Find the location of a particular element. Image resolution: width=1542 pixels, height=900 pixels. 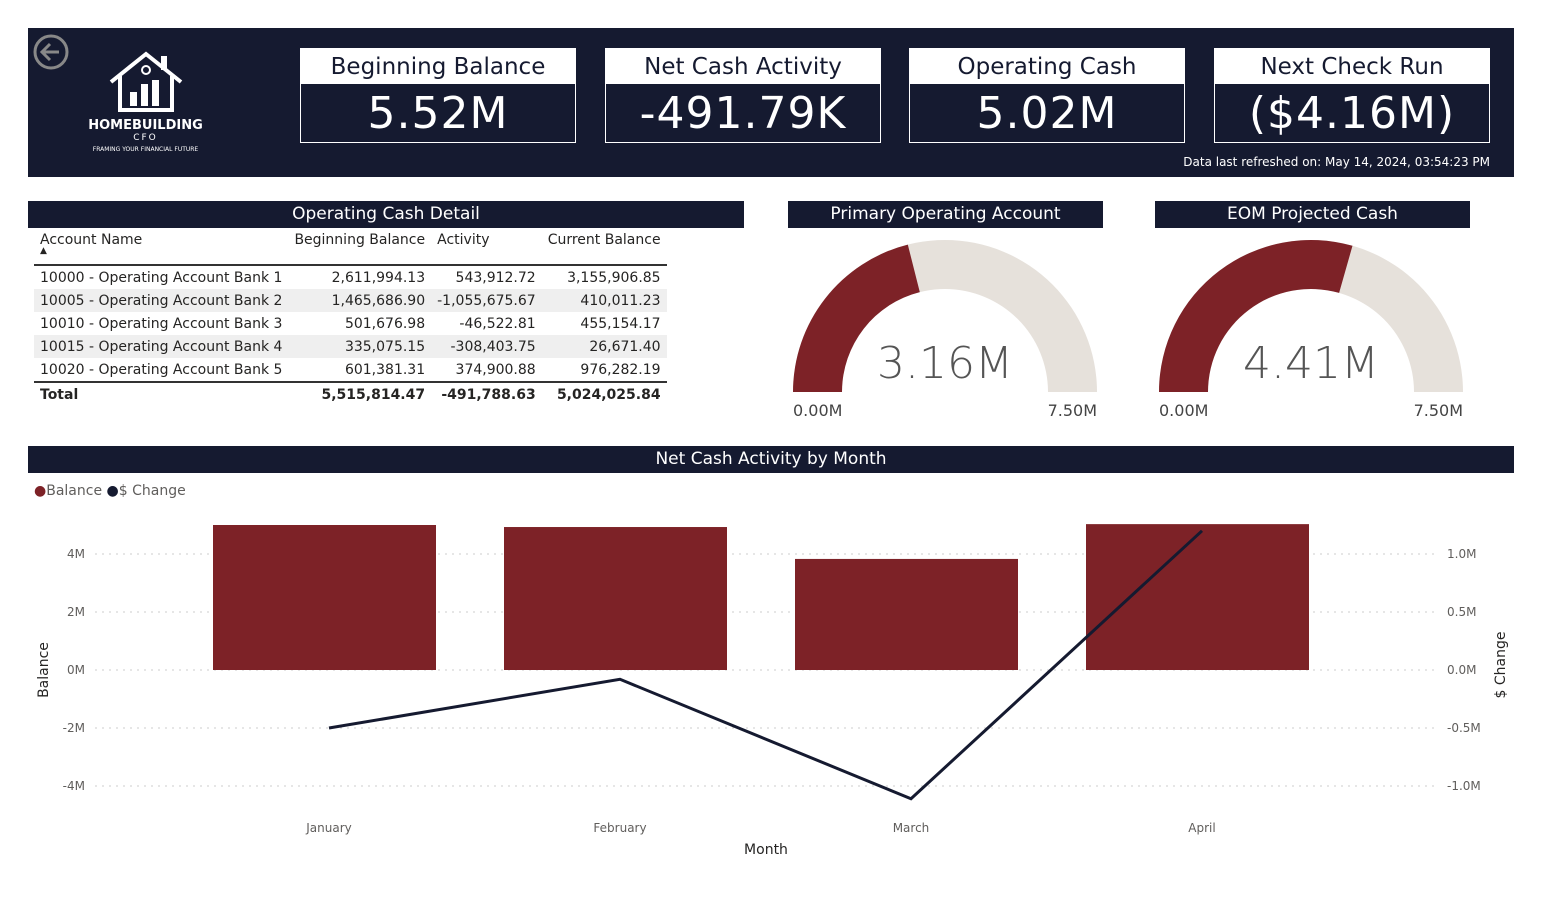

y2-tick: -1.0M is located at coordinates (1464, 786).